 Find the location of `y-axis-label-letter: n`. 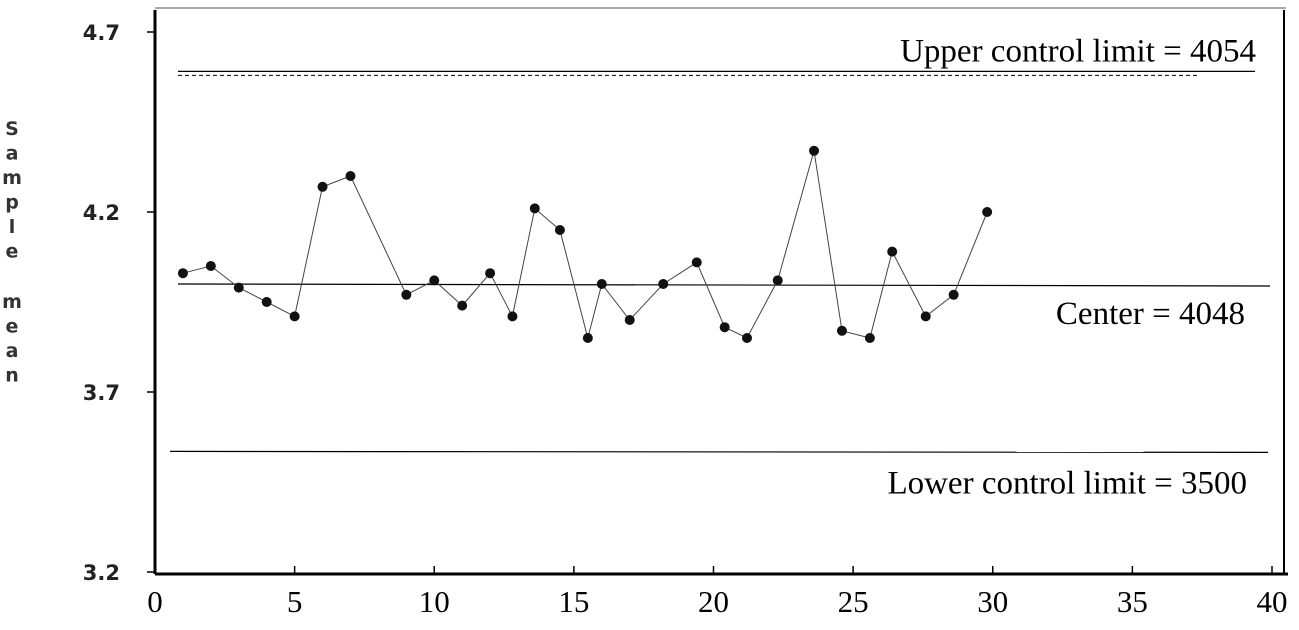

y-axis-label-letter: n is located at coordinates (12, 376).